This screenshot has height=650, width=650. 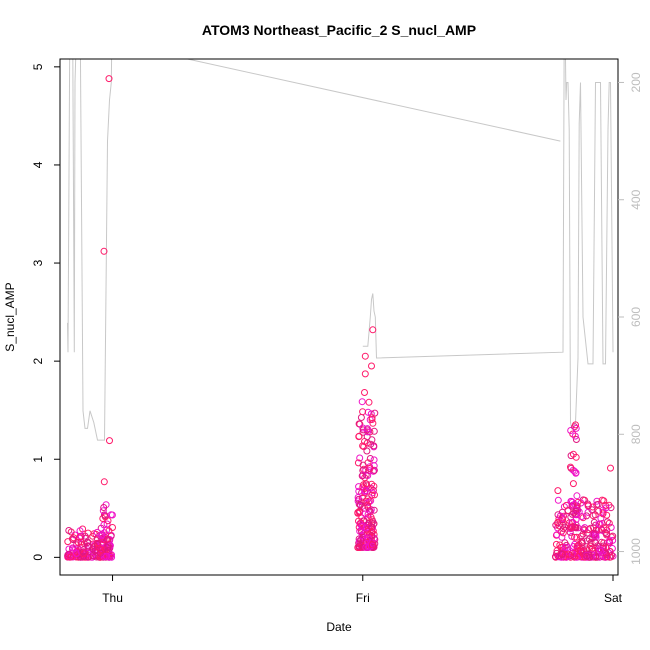 What do you see at coordinates (339, 30) in the screenshot?
I see `chart-title: ATOM3 Northeast_Pacific_2 S_nucl_AMP` at bounding box center [339, 30].